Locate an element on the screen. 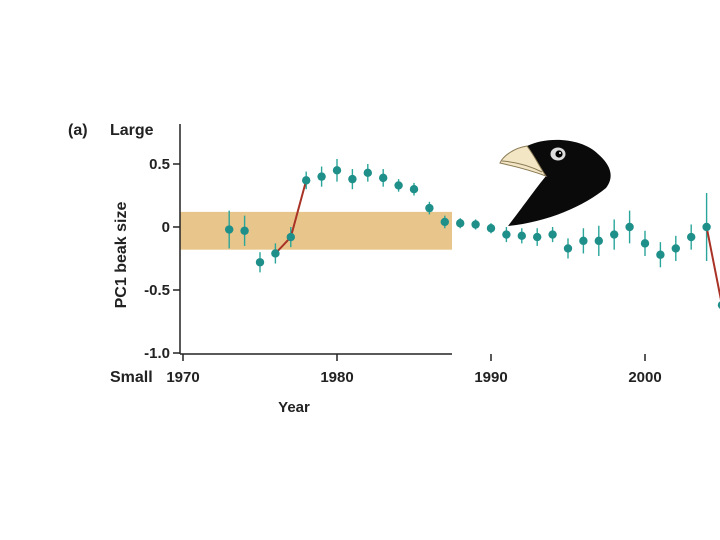  x-tick-label: 1980 is located at coordinates (336, 377).